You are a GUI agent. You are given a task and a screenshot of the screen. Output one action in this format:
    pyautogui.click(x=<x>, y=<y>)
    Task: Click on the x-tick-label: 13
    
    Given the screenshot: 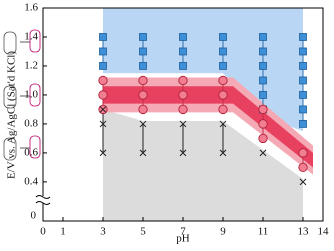 What is the action you would take?
    pyautogui.click(x=304, y=232)
    